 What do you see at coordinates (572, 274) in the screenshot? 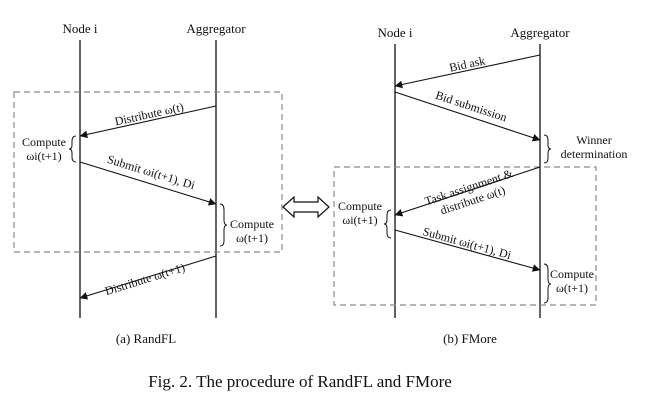
I see `fmore-aggregator-compute-line1: Compute` at bounding box center [572, 274].